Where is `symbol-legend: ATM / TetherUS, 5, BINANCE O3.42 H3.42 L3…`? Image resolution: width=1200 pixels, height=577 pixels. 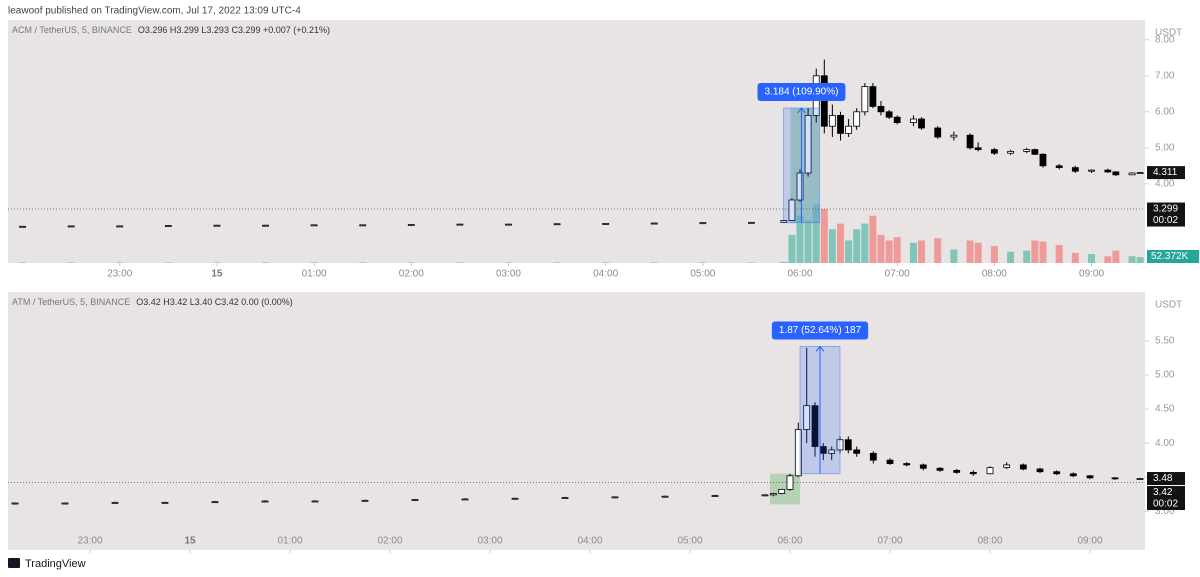 symbol-legend: ATM / TetherUS, 5, BINANCE O3.42 H3.42 L3… is located at coordinates (152, 302).